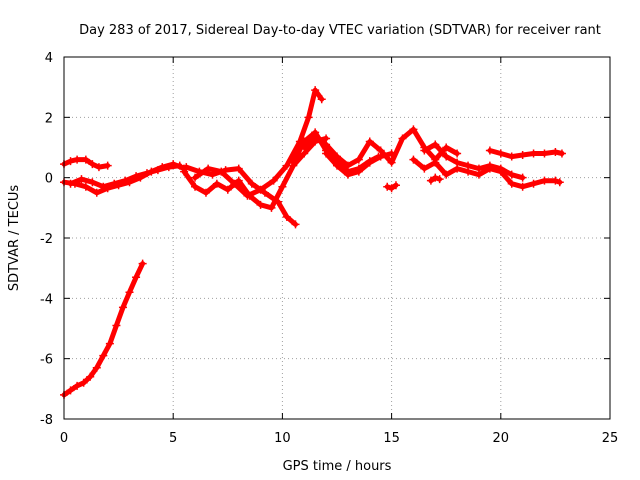  I want to click on y-tick-label: 0, so click(49, 179).